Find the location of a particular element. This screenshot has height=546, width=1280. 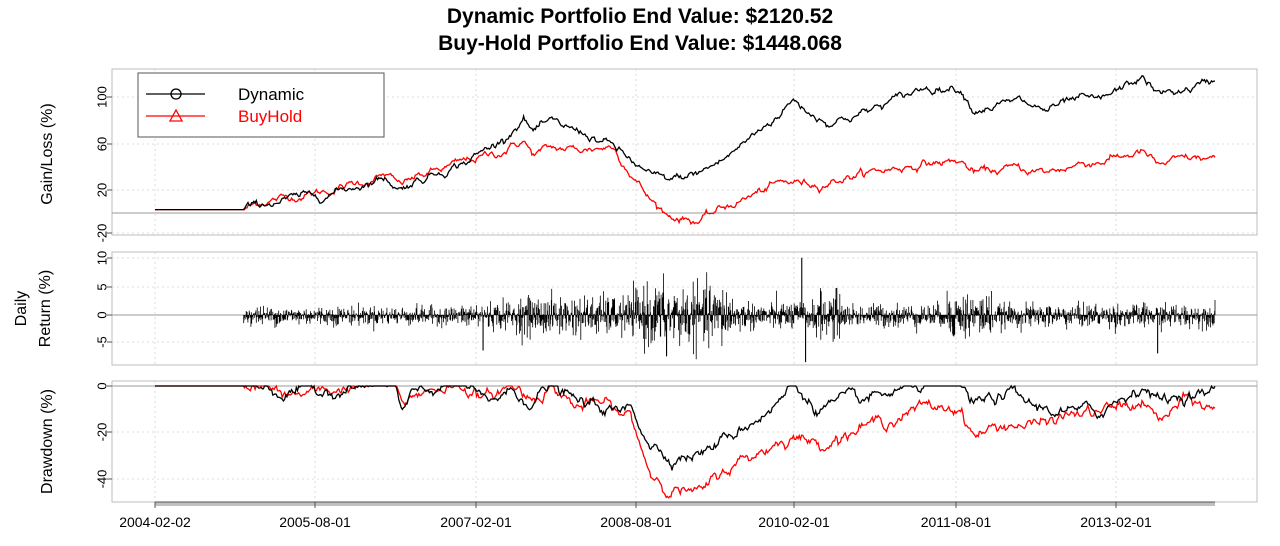

daily-ylabel-line-1: Daily is located at coordinates (21, 309).